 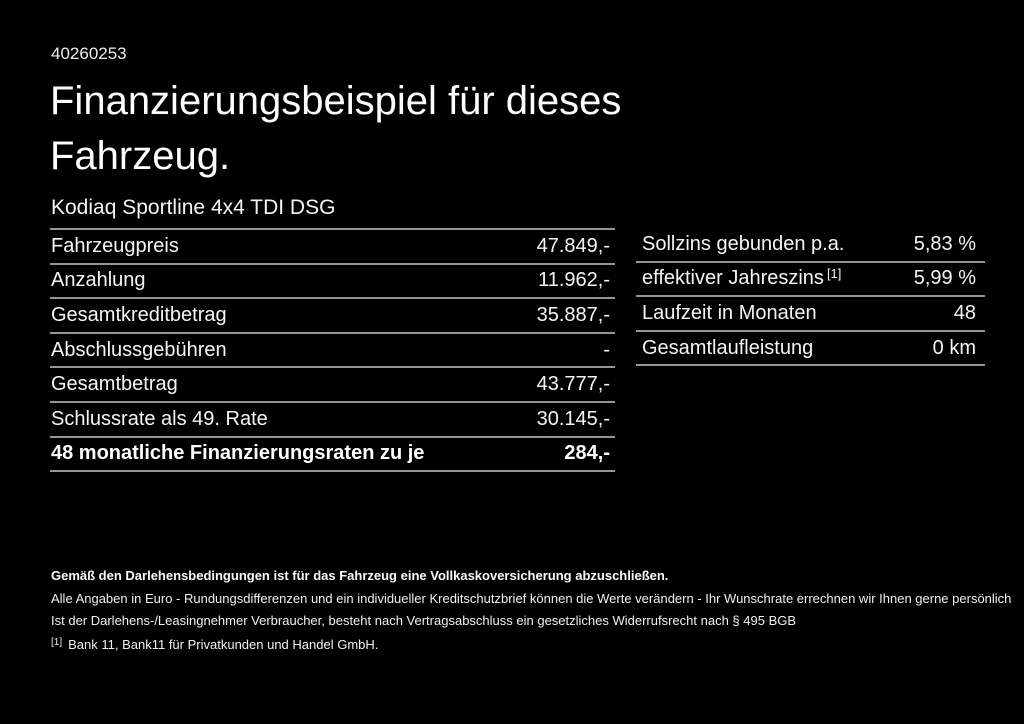 What do you see at coordinates (743, 243) in the screenshot?
I see `row-label: Sollzins gebunden p.a.` at bounding box center [743, 243].